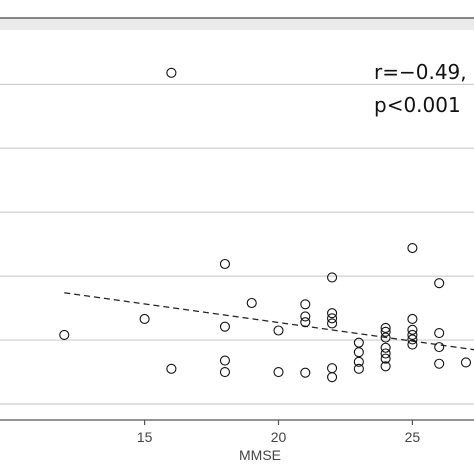 The width and height of the screenshot is (474, 474). I want to click on x-tick-label: 20, so click(279, 437).